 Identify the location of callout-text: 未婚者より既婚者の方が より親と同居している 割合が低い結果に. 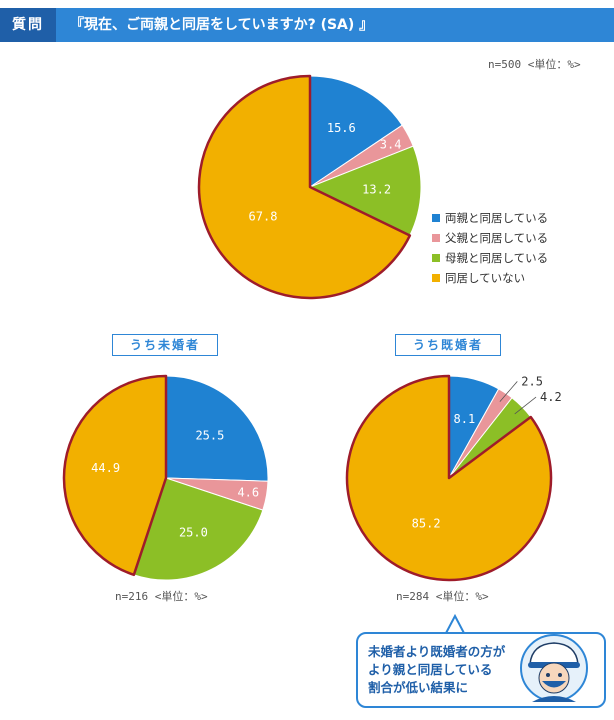
(437, 669).